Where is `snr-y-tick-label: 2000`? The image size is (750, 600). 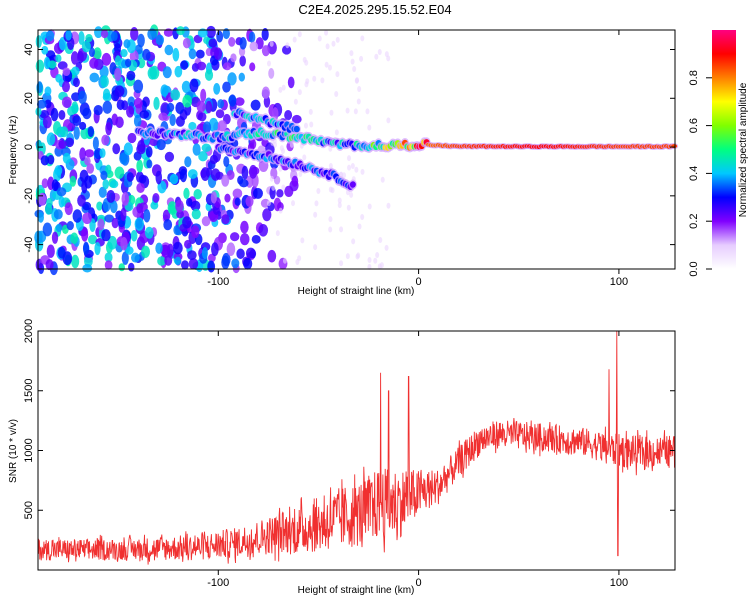 snr-y-tick-label: 2000 is located at coordinates (29, 331).